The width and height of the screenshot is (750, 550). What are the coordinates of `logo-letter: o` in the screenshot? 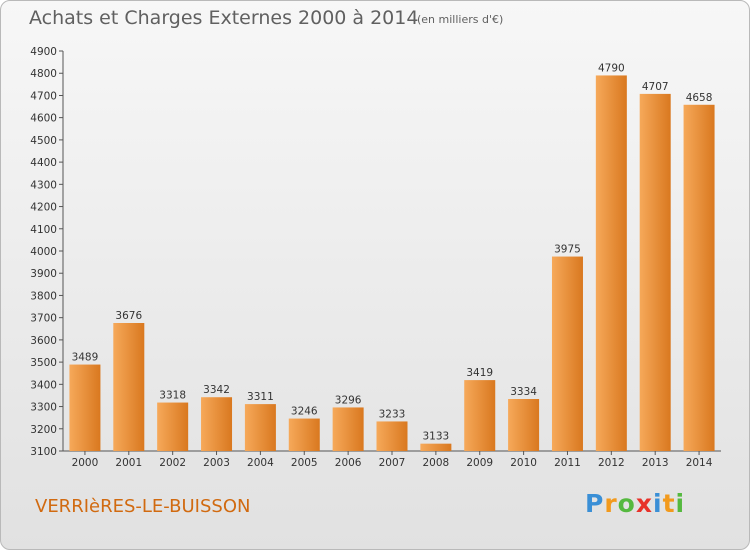 It's located at (626, 503).